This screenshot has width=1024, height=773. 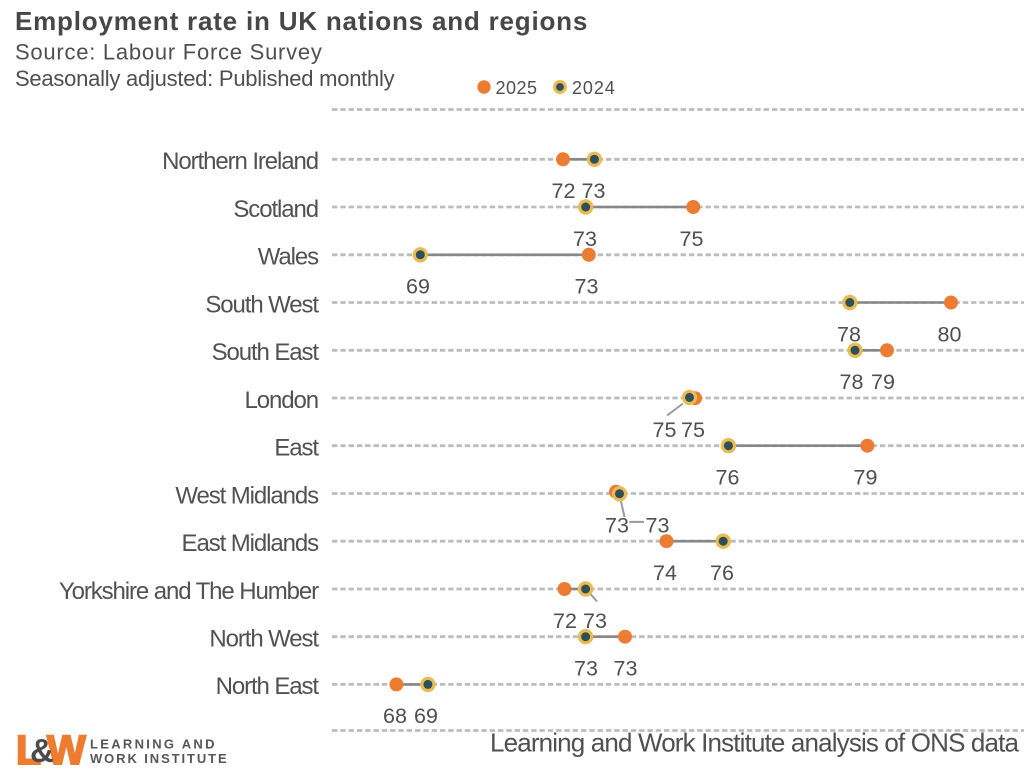 What do you see at coordinates (517, 88) in the screenshot?
I see `svg-text: 2025` at bounding box center [517, 88].